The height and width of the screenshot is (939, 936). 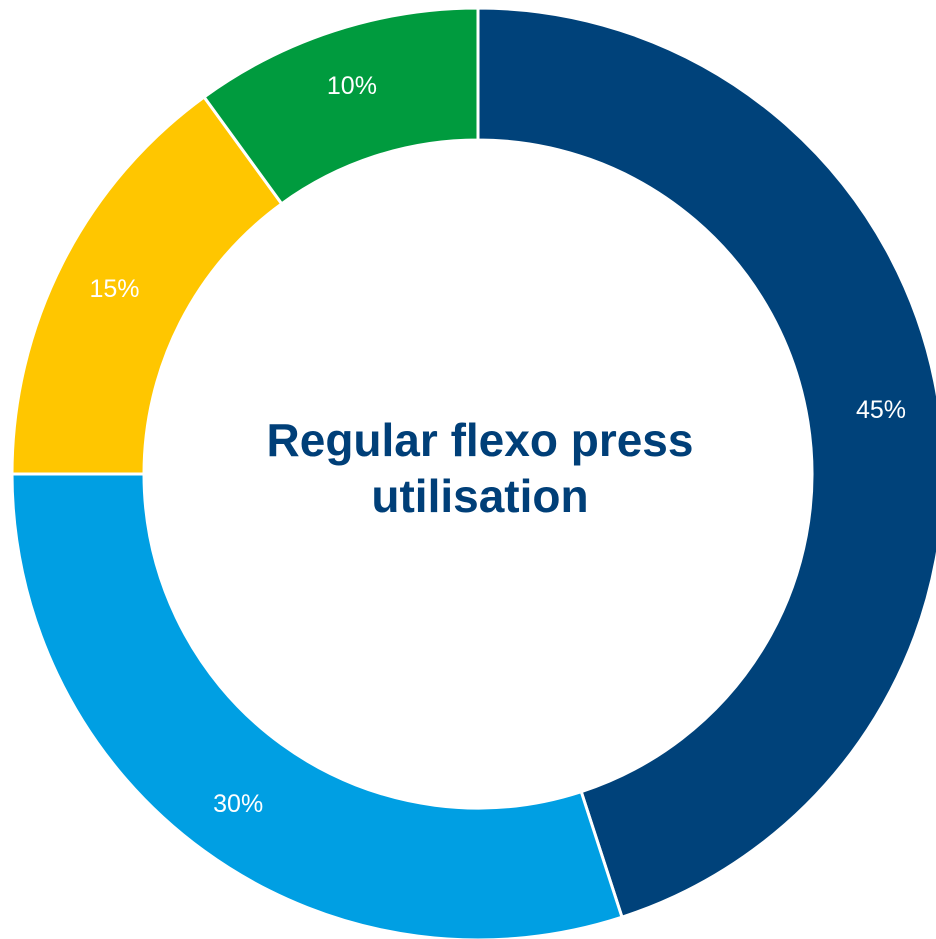 What do you see at coordinates (480, 496) in the screenshot?
I see `chart-title-line-2: utilisation` at bounding box center [480, 496].